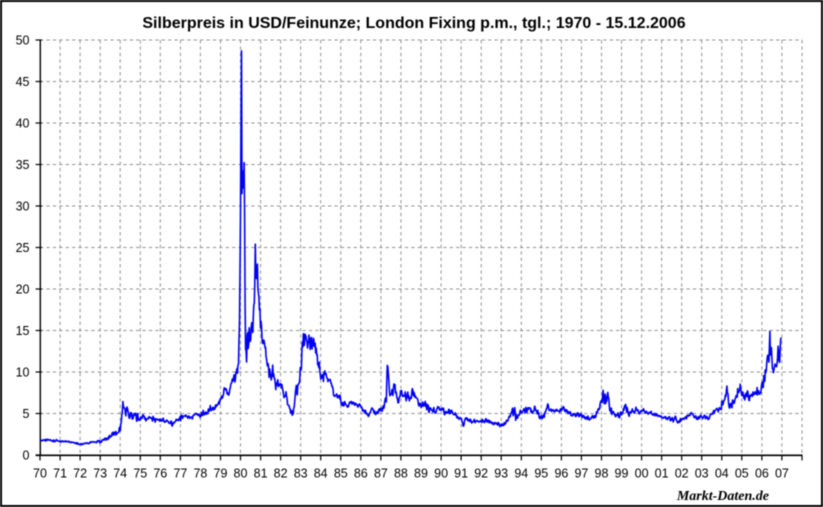 The width and height of the screenshot is (823, 507). What do you see at coordinates (23, 165) in the screenshot?
I see `svg-text: 35` at bounding box center [23, 165].